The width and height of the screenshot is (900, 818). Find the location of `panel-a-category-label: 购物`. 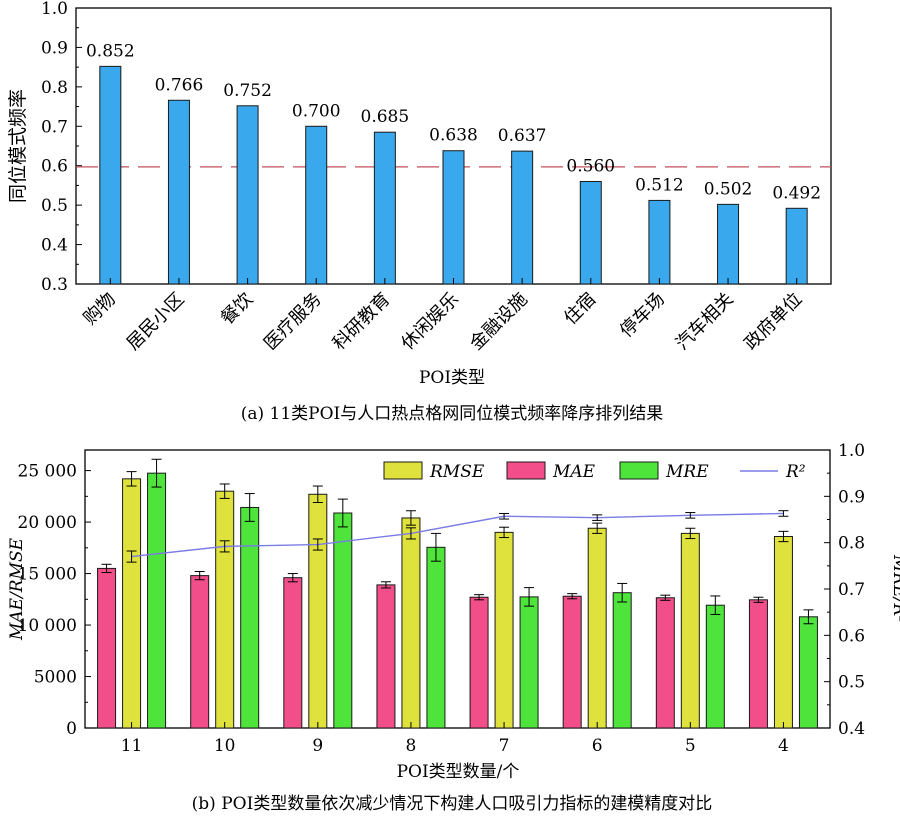

panel-a-category-label: 购物 is located at coordinates (100, 309).